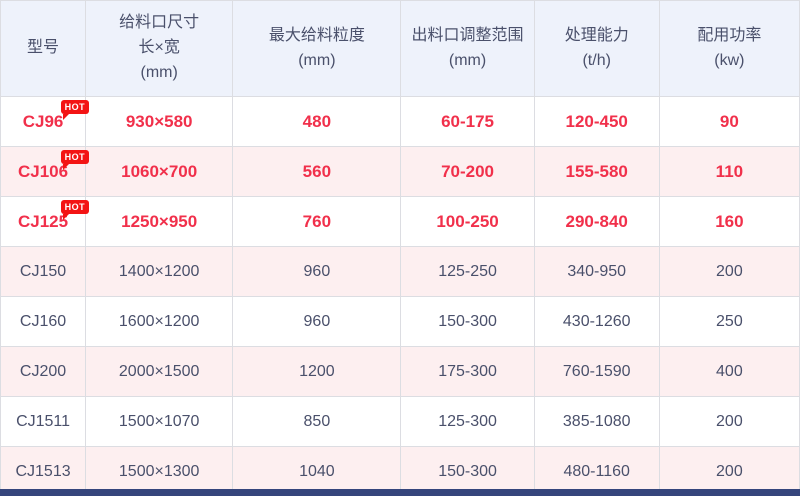  What do you see at coordinates (596, 371) in the screenshot?
I see `cell-capacity: 760-1590` at bounding box center [596, 371].